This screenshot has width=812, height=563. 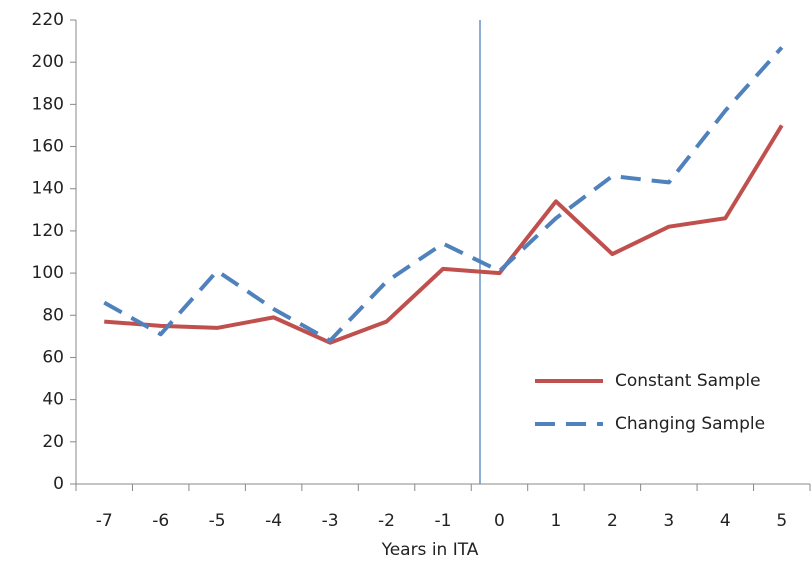 I want to click on y-tick-label: 140, so click(x=48, y=189).